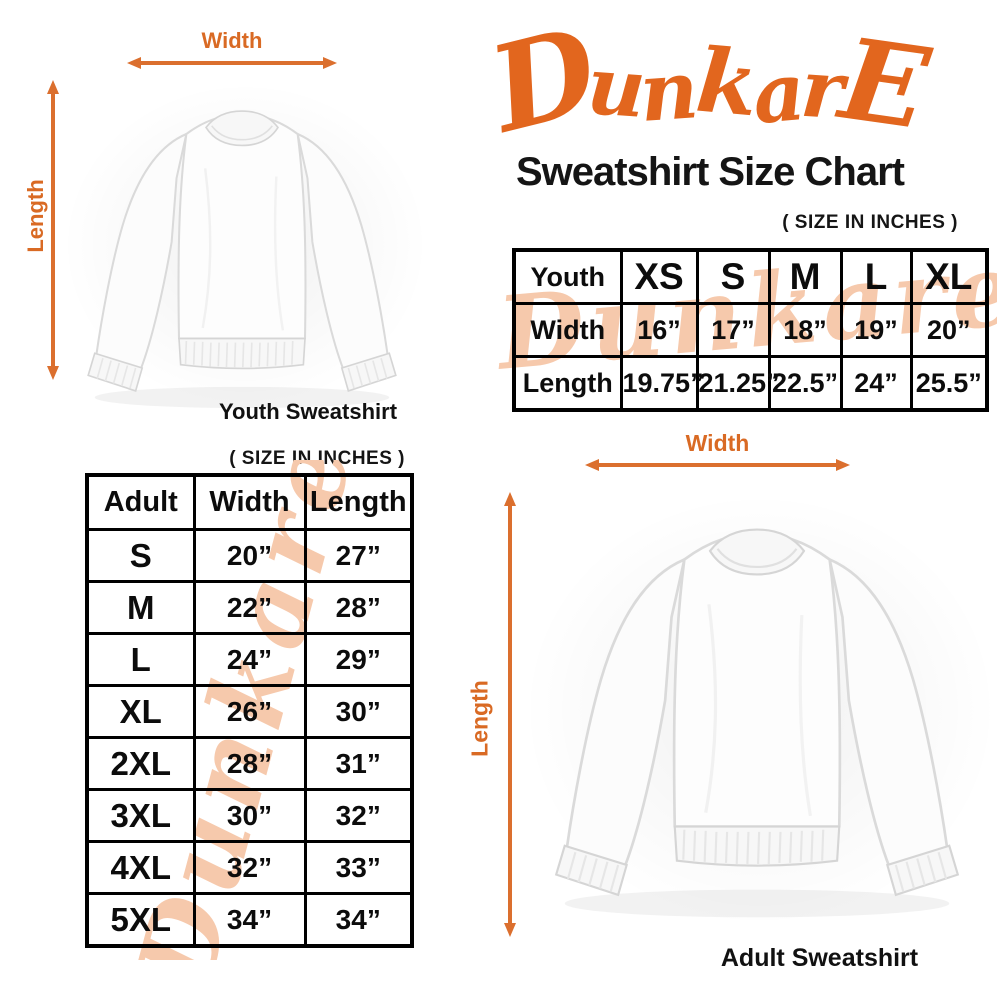 Image resolution: width=1000 pixels, height=1000 pixels. I want to click on youth-figure-caption: Youth Sweatshirt, so click(308, 411).